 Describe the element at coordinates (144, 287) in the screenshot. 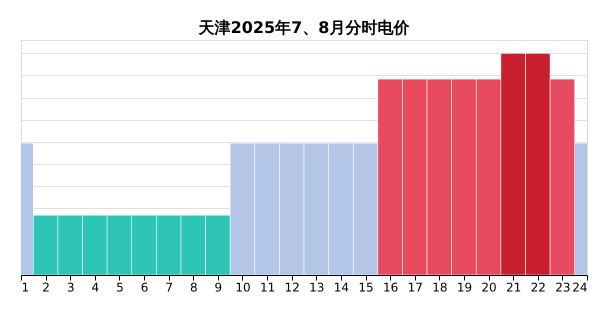

I see `x-tick-label: 6` at that location.